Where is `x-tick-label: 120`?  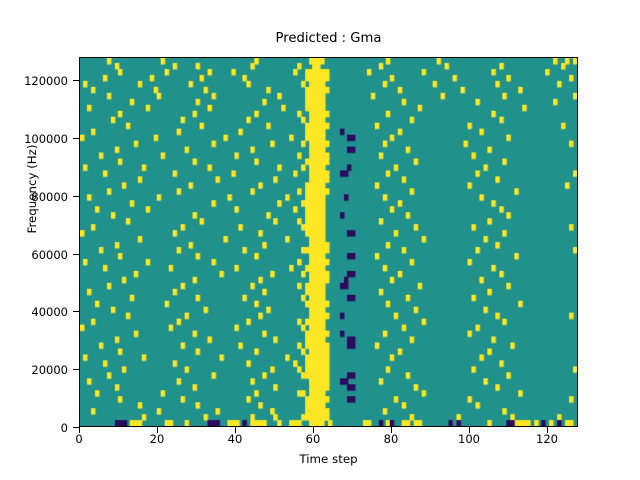
x-tick-label: 120 is located at coordinates (547, 439).